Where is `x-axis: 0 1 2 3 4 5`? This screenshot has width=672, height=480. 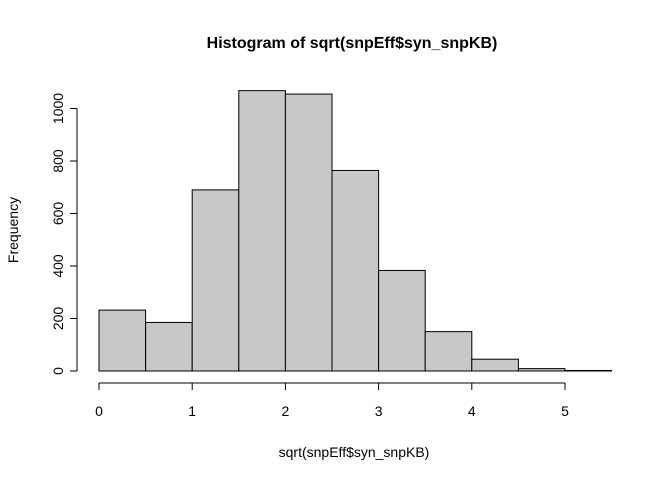
x-axis: 0 1 2 3 4 5 is located at coordinates (332, 400).